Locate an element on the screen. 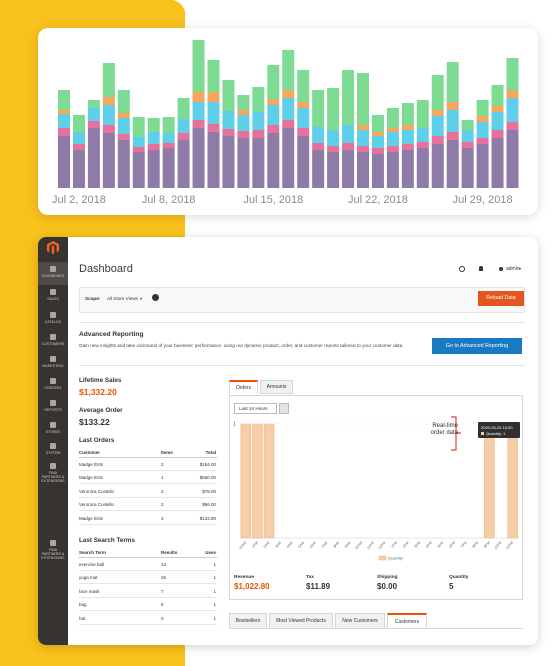  x-tick-label: Jul 8, 2018 is located at coordinates (169, 200).